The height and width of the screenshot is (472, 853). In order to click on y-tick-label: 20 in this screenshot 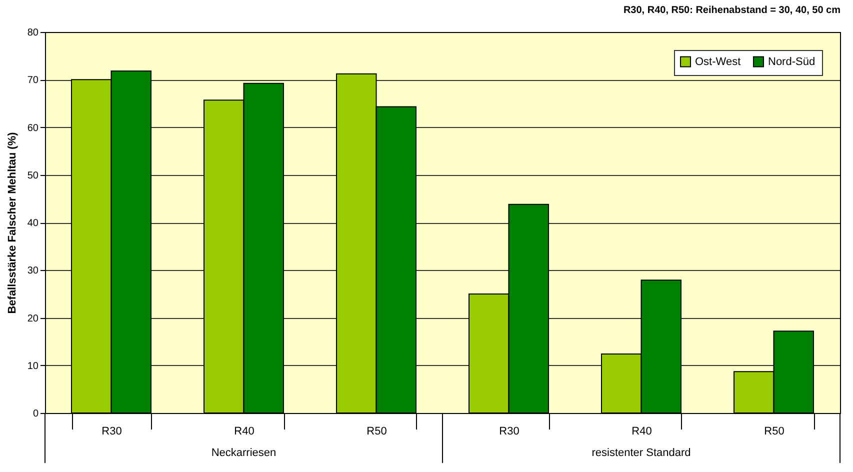, I will do `click(33, 318)`.